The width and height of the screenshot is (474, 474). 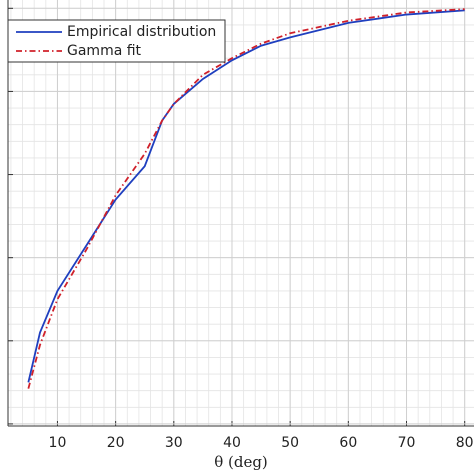 I want to click on x-tick-label: 70, so click(x=407, y=443).